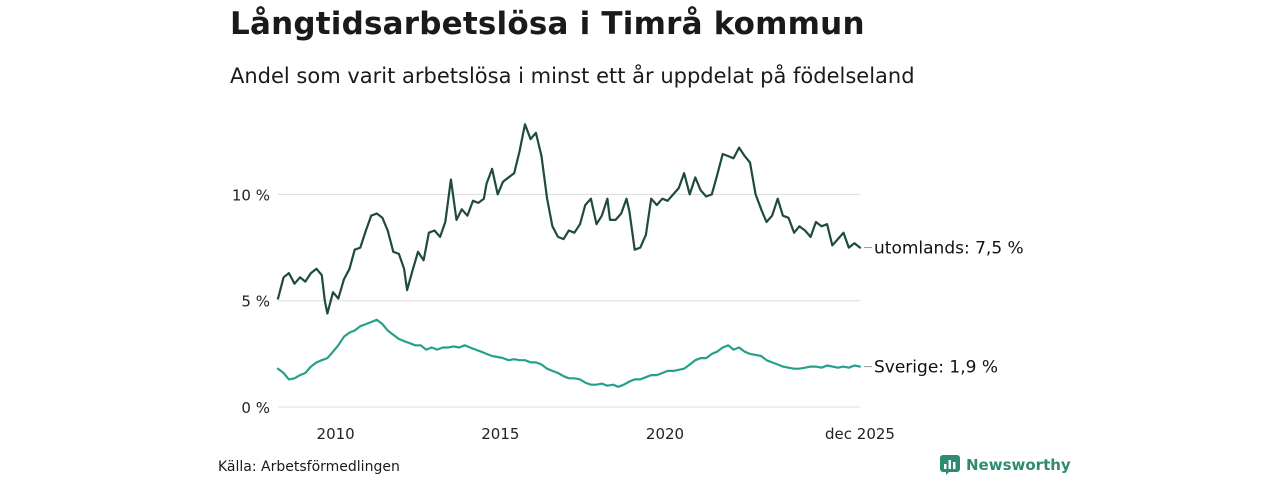  What do you see at coordinates (936, 368) in the screenshot?
I see `series-end-label: Sverige: 1,9 %` at bounding box center [936, 368].